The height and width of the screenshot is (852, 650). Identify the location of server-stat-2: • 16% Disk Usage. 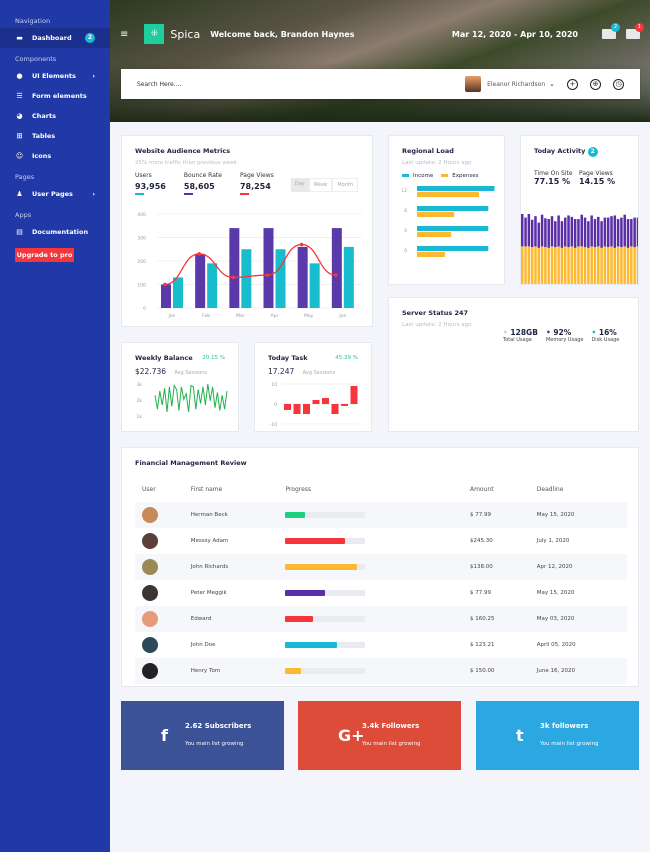
(605, 335).